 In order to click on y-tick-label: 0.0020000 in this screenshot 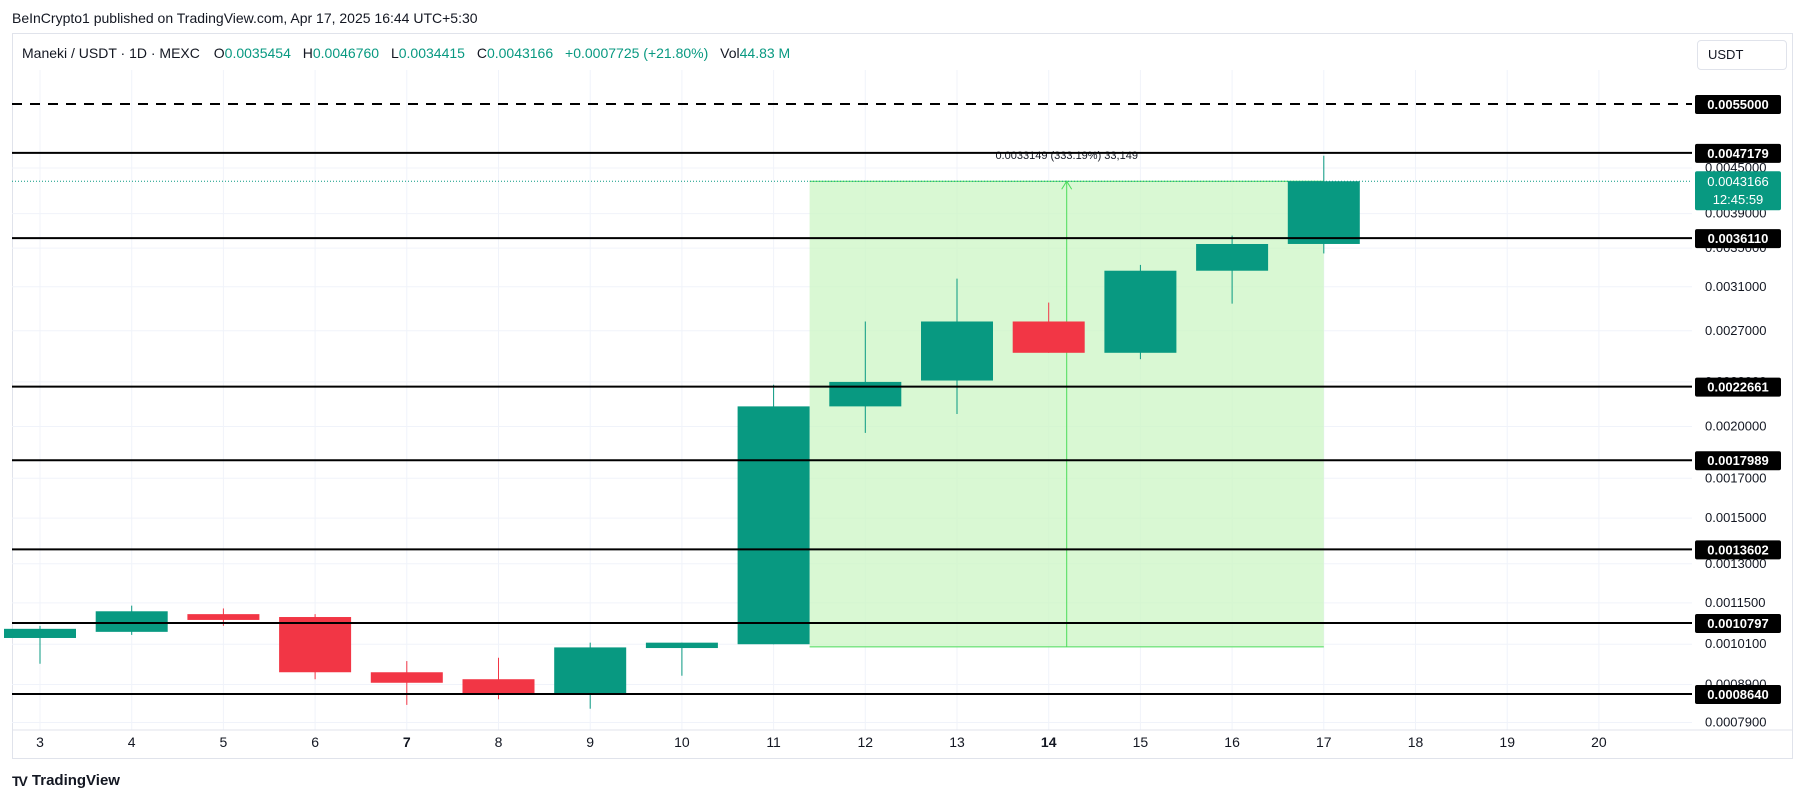, I will do `click(1735, 425)`.